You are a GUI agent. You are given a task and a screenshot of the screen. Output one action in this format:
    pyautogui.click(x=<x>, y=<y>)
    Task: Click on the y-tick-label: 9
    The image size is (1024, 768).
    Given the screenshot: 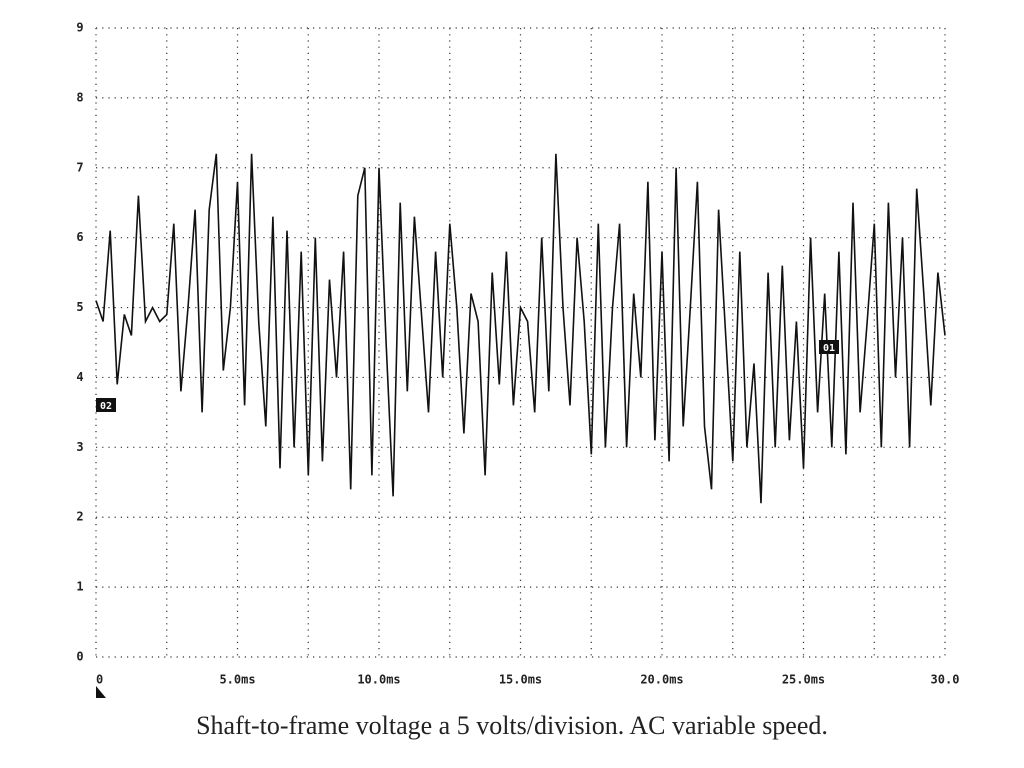 What is the action you would take?
    pyautogui.click(x=79, y=28)
    